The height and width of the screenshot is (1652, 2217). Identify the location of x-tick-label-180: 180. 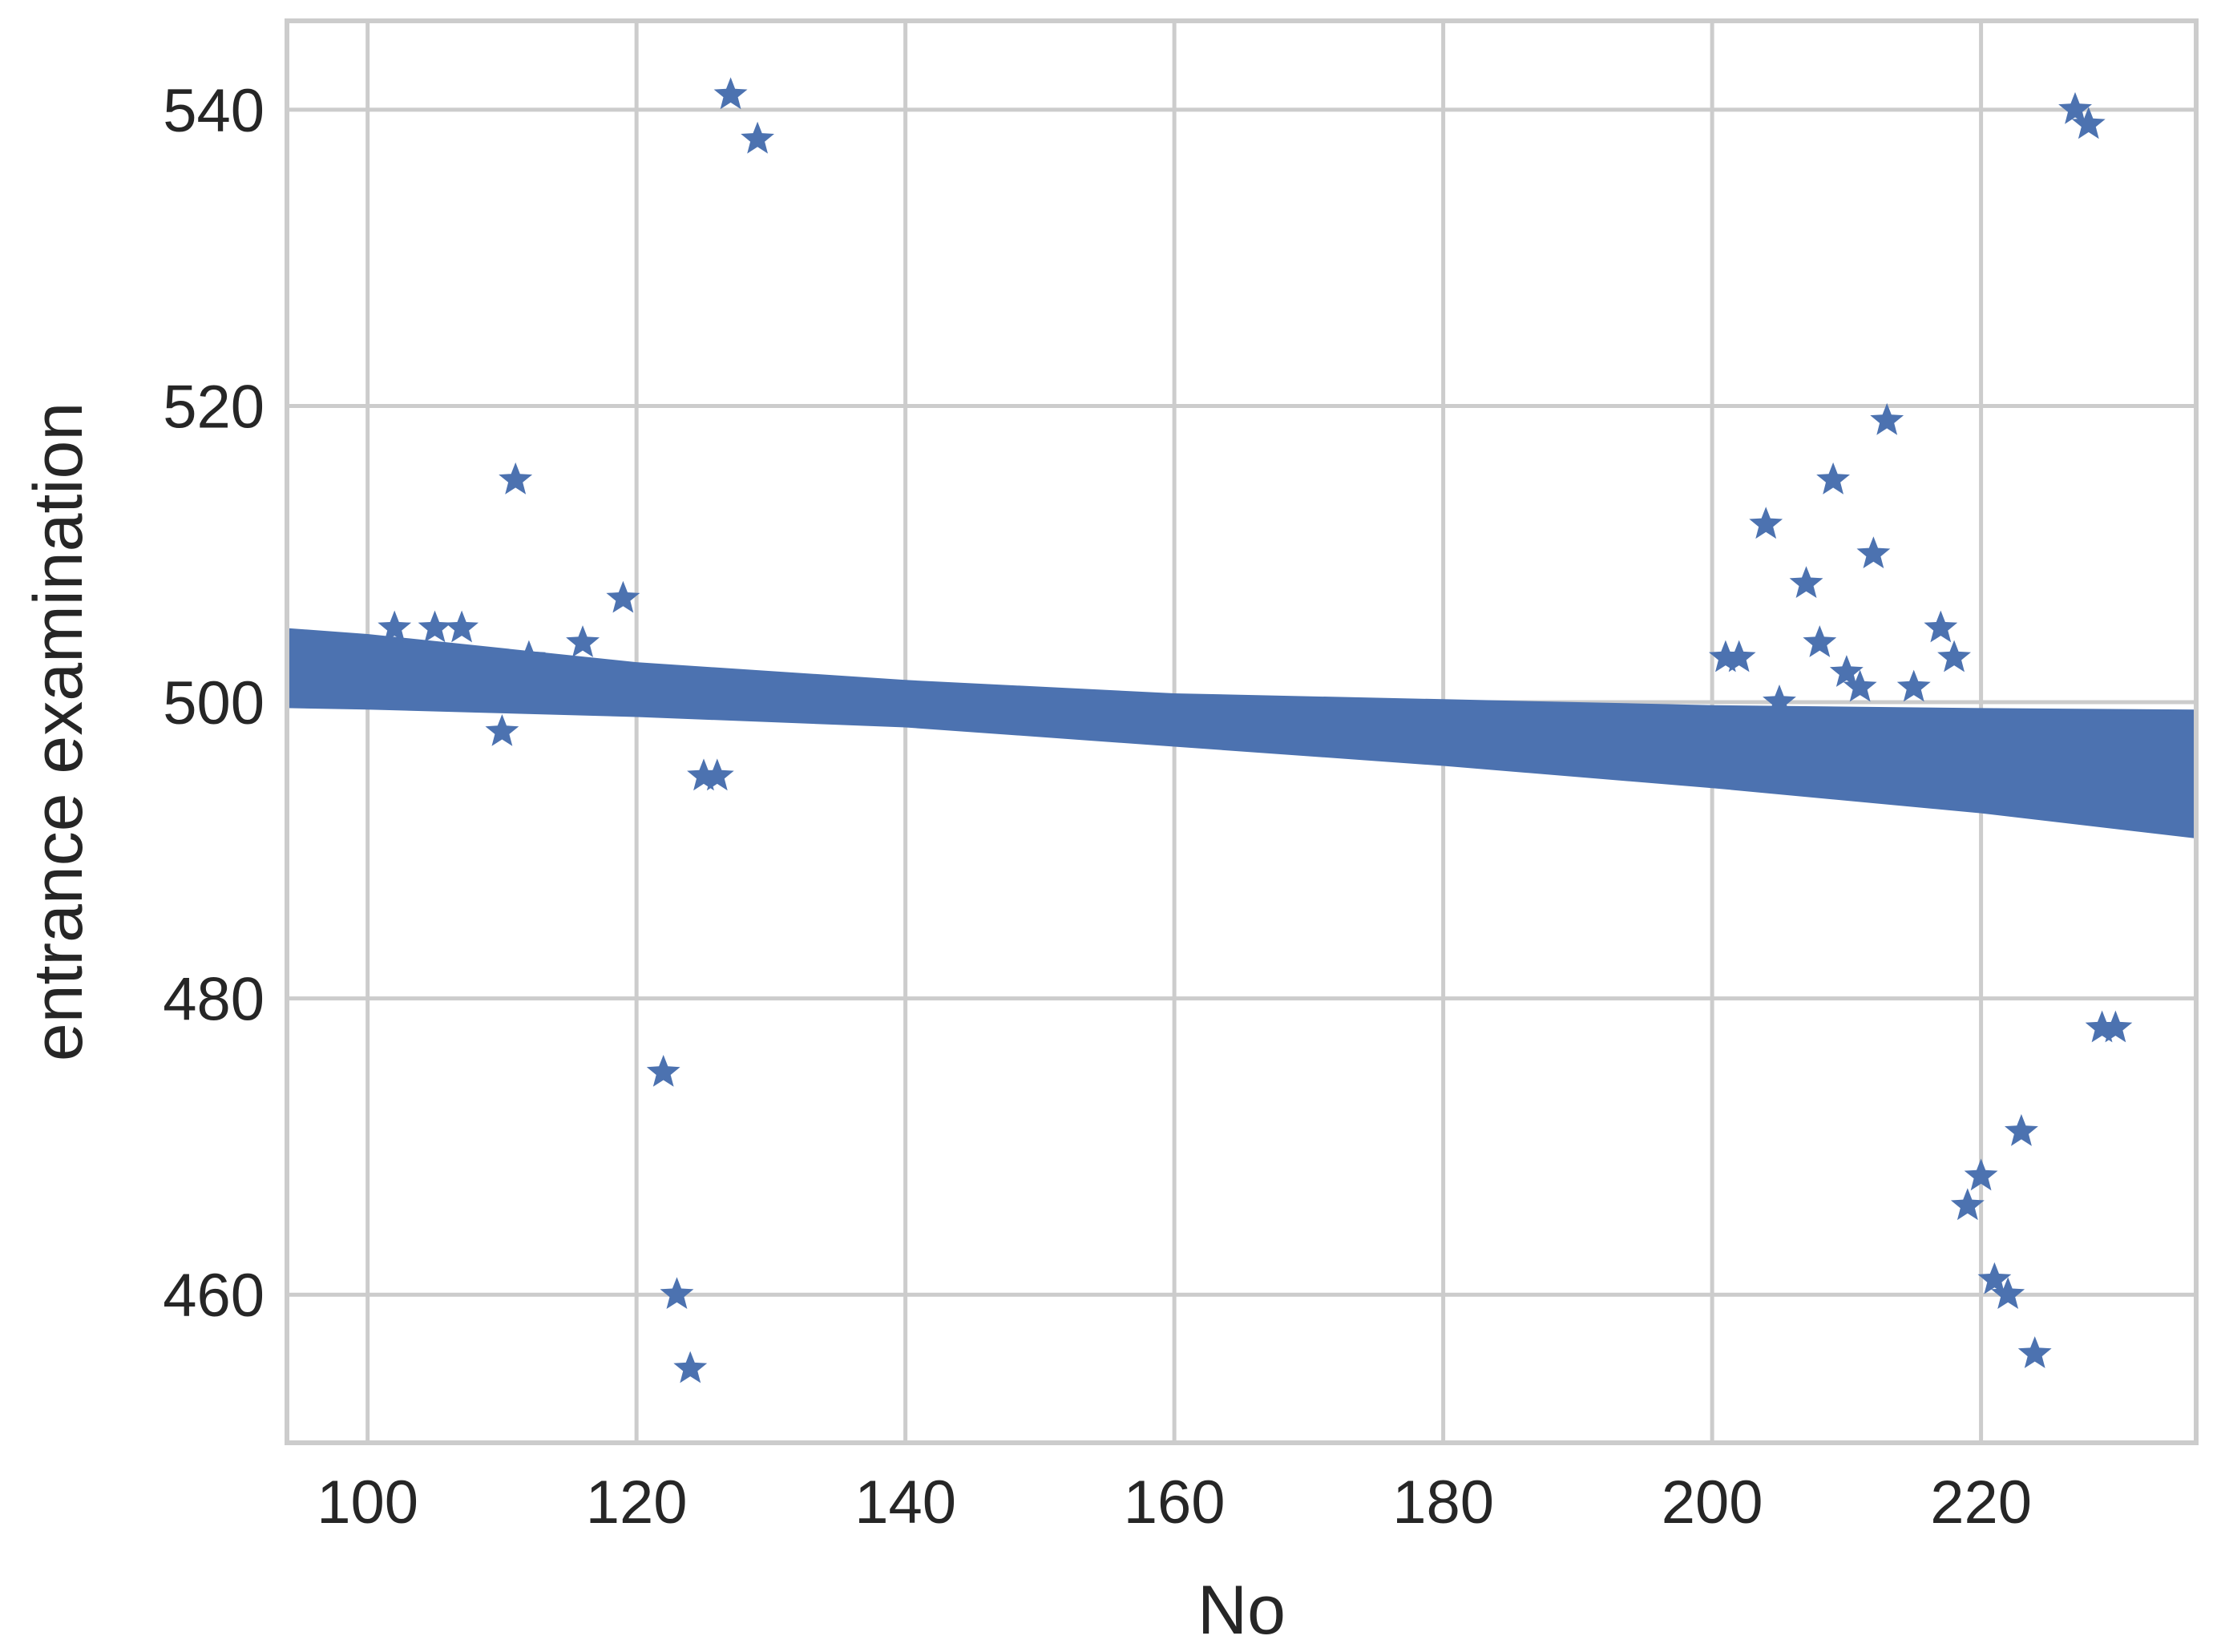
(1443, 1502).